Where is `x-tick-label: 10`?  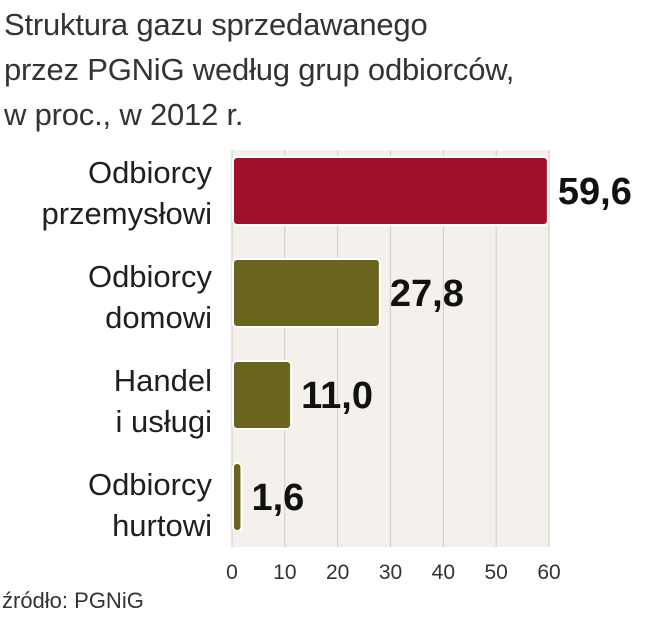 x-tick-label: 10 is located at coordinates (284, 572).